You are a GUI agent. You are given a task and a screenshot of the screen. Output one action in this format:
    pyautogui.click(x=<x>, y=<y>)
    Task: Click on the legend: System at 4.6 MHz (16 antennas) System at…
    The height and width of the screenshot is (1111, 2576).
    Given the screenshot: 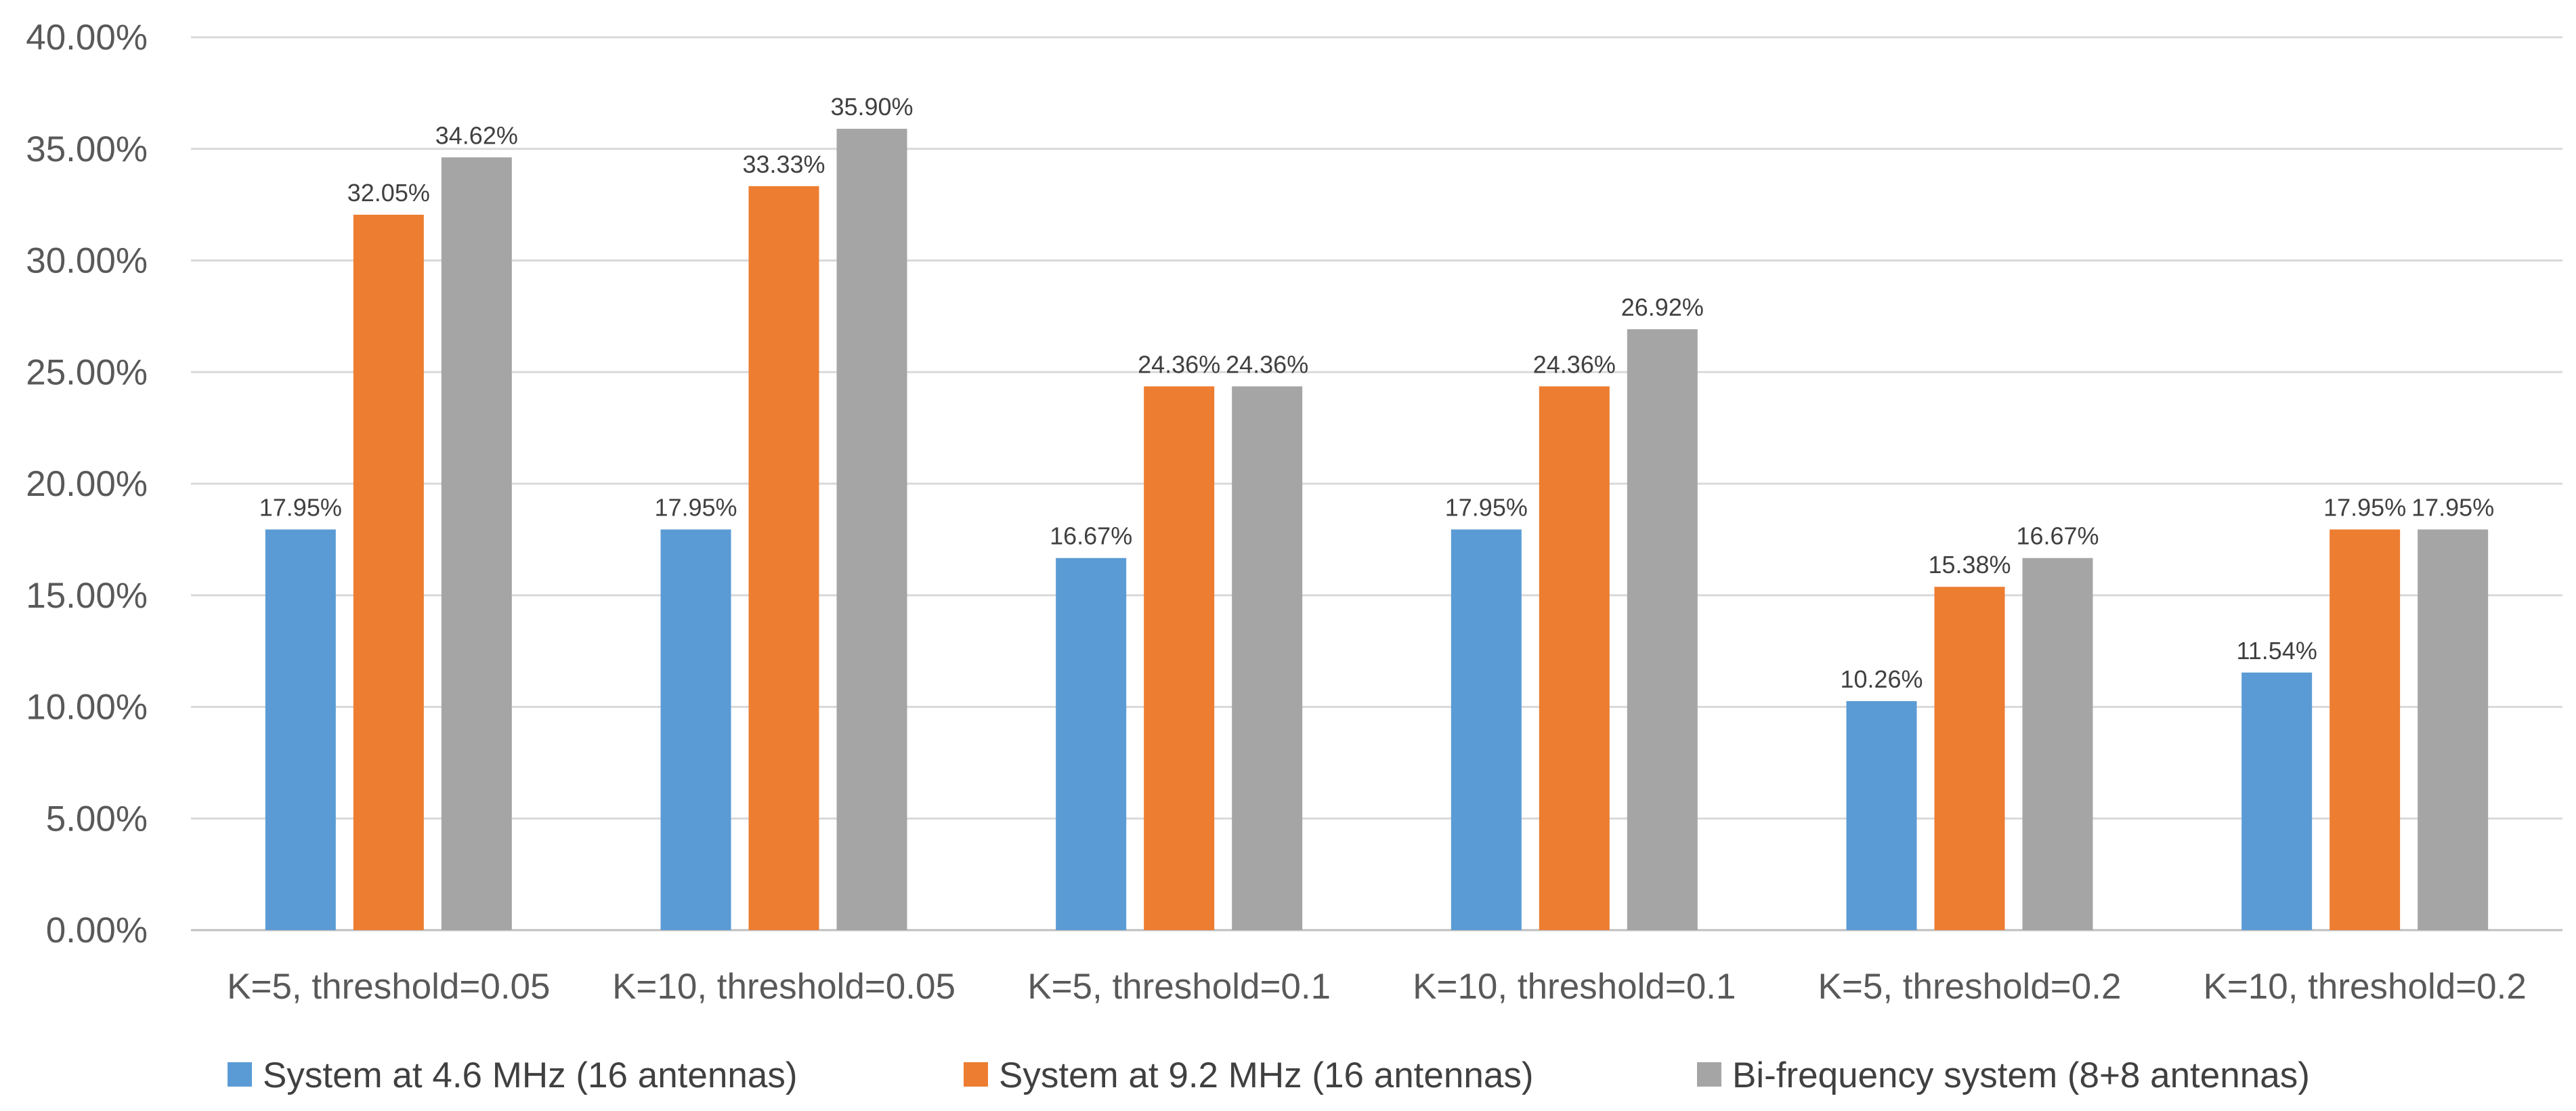 What is the action you would take?
    pyautogui.click(x=1269, y=1075)
    